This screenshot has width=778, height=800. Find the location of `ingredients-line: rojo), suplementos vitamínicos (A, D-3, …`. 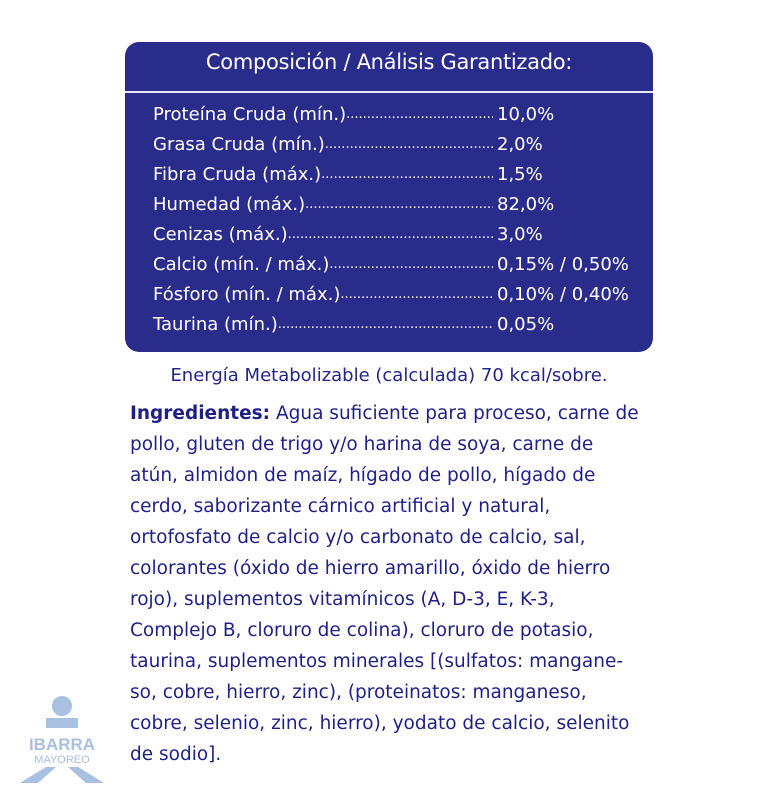

ingredients-line: rojo), suplementos vitamínicos (A, D-3, … is located at coordinates (342, 599).